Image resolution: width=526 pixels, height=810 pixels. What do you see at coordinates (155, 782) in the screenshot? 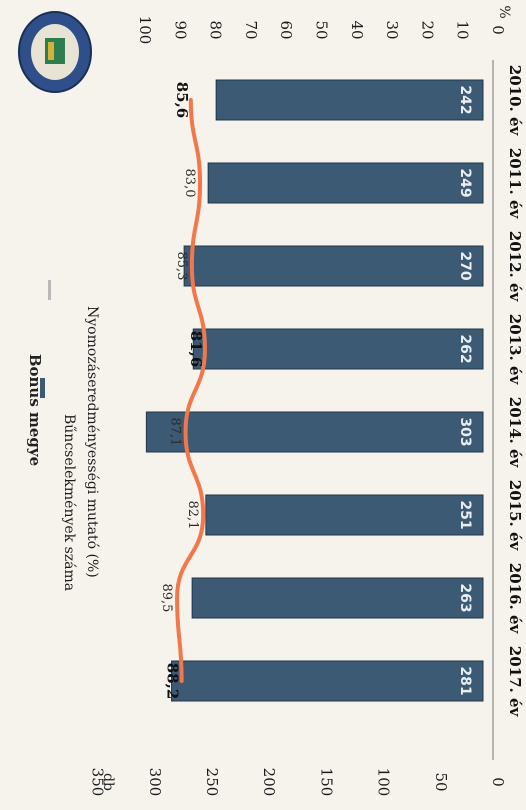
I see `left-axis-tick-label: 300` at bounding box center [155, 782].